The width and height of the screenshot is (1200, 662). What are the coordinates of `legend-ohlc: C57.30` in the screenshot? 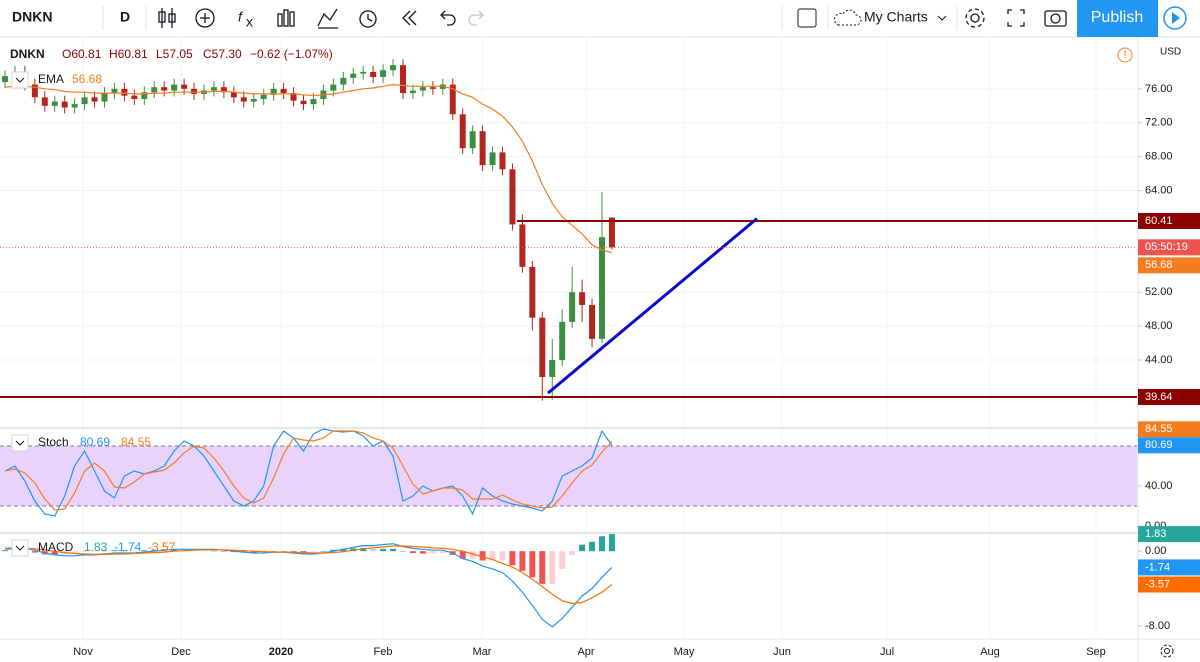 It's located at (222, 54).